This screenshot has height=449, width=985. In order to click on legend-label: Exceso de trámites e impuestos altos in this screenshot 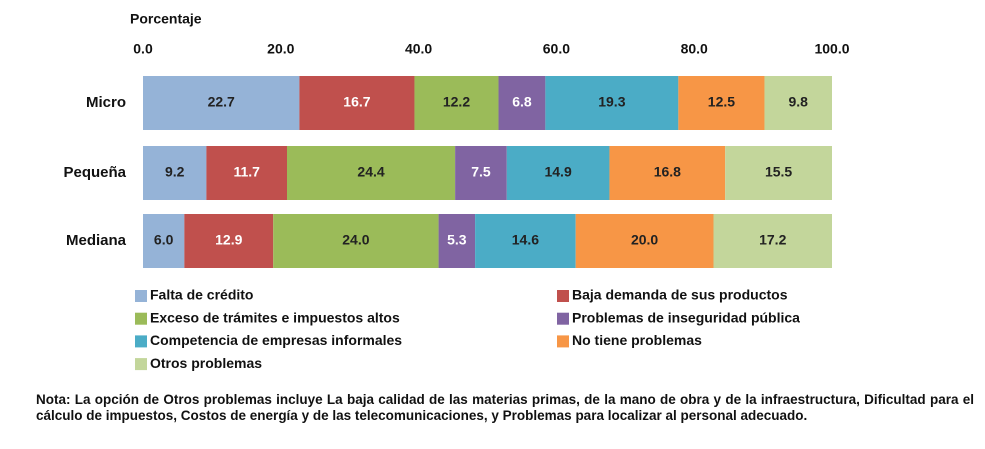, I will do `click(275, 317)`.